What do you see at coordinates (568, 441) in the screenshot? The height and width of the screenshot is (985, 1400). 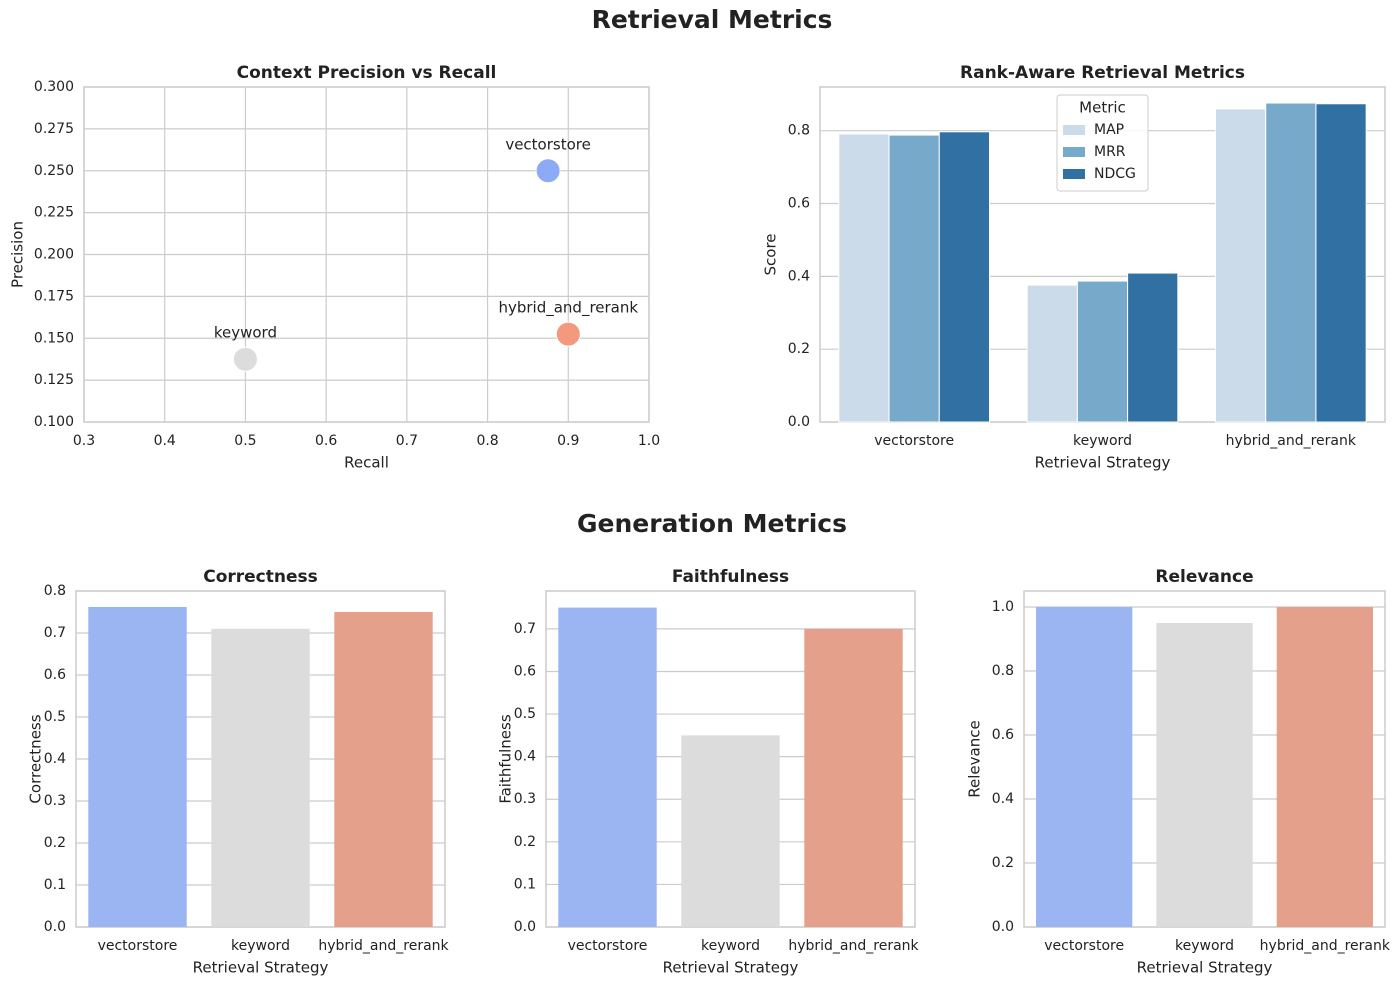 I see `x-tick-label: 0.9` at bounding box center [568, 441].